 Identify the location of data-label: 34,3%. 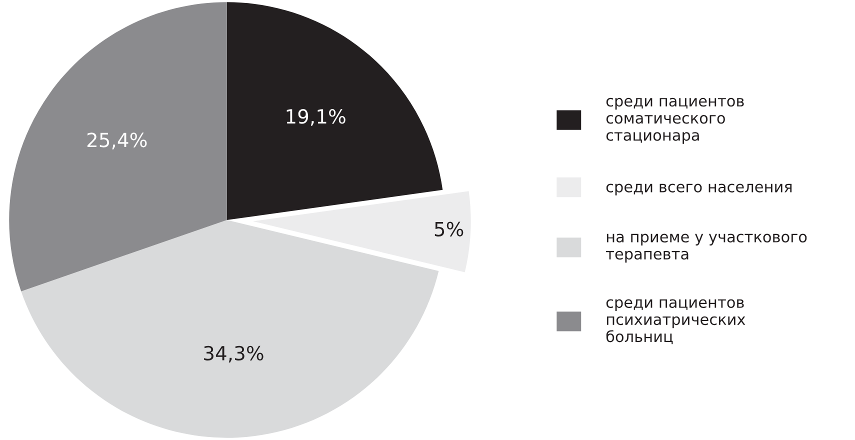
(234, 354).